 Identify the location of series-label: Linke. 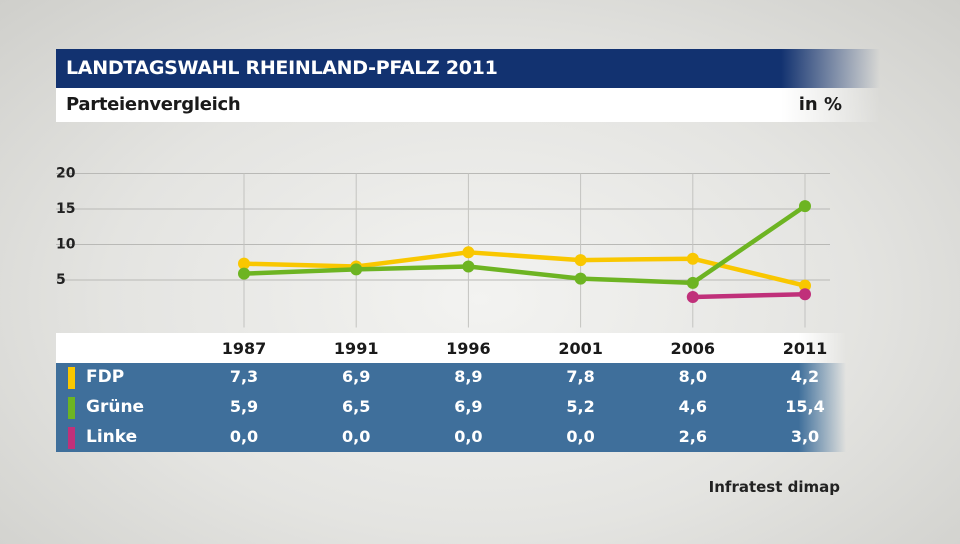
(112, 437).